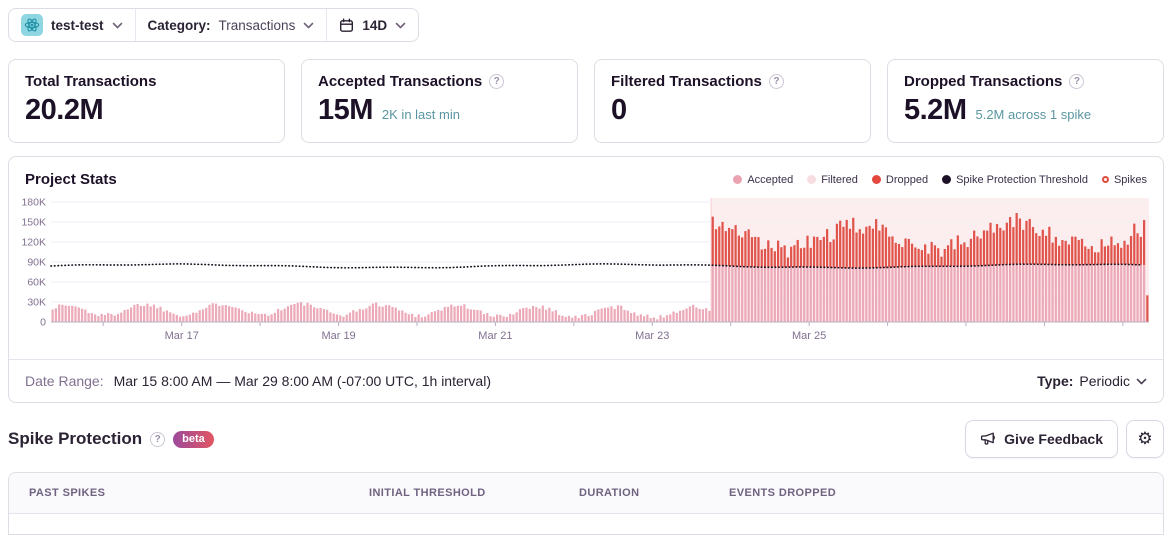 Image resolution: width=1172 pixels, height=546 pixels. What do you see at coordinates (652, 336) in the screenshot?
I see `x-axis-tick-label: Mar 23` at bounding box center [652, 336].